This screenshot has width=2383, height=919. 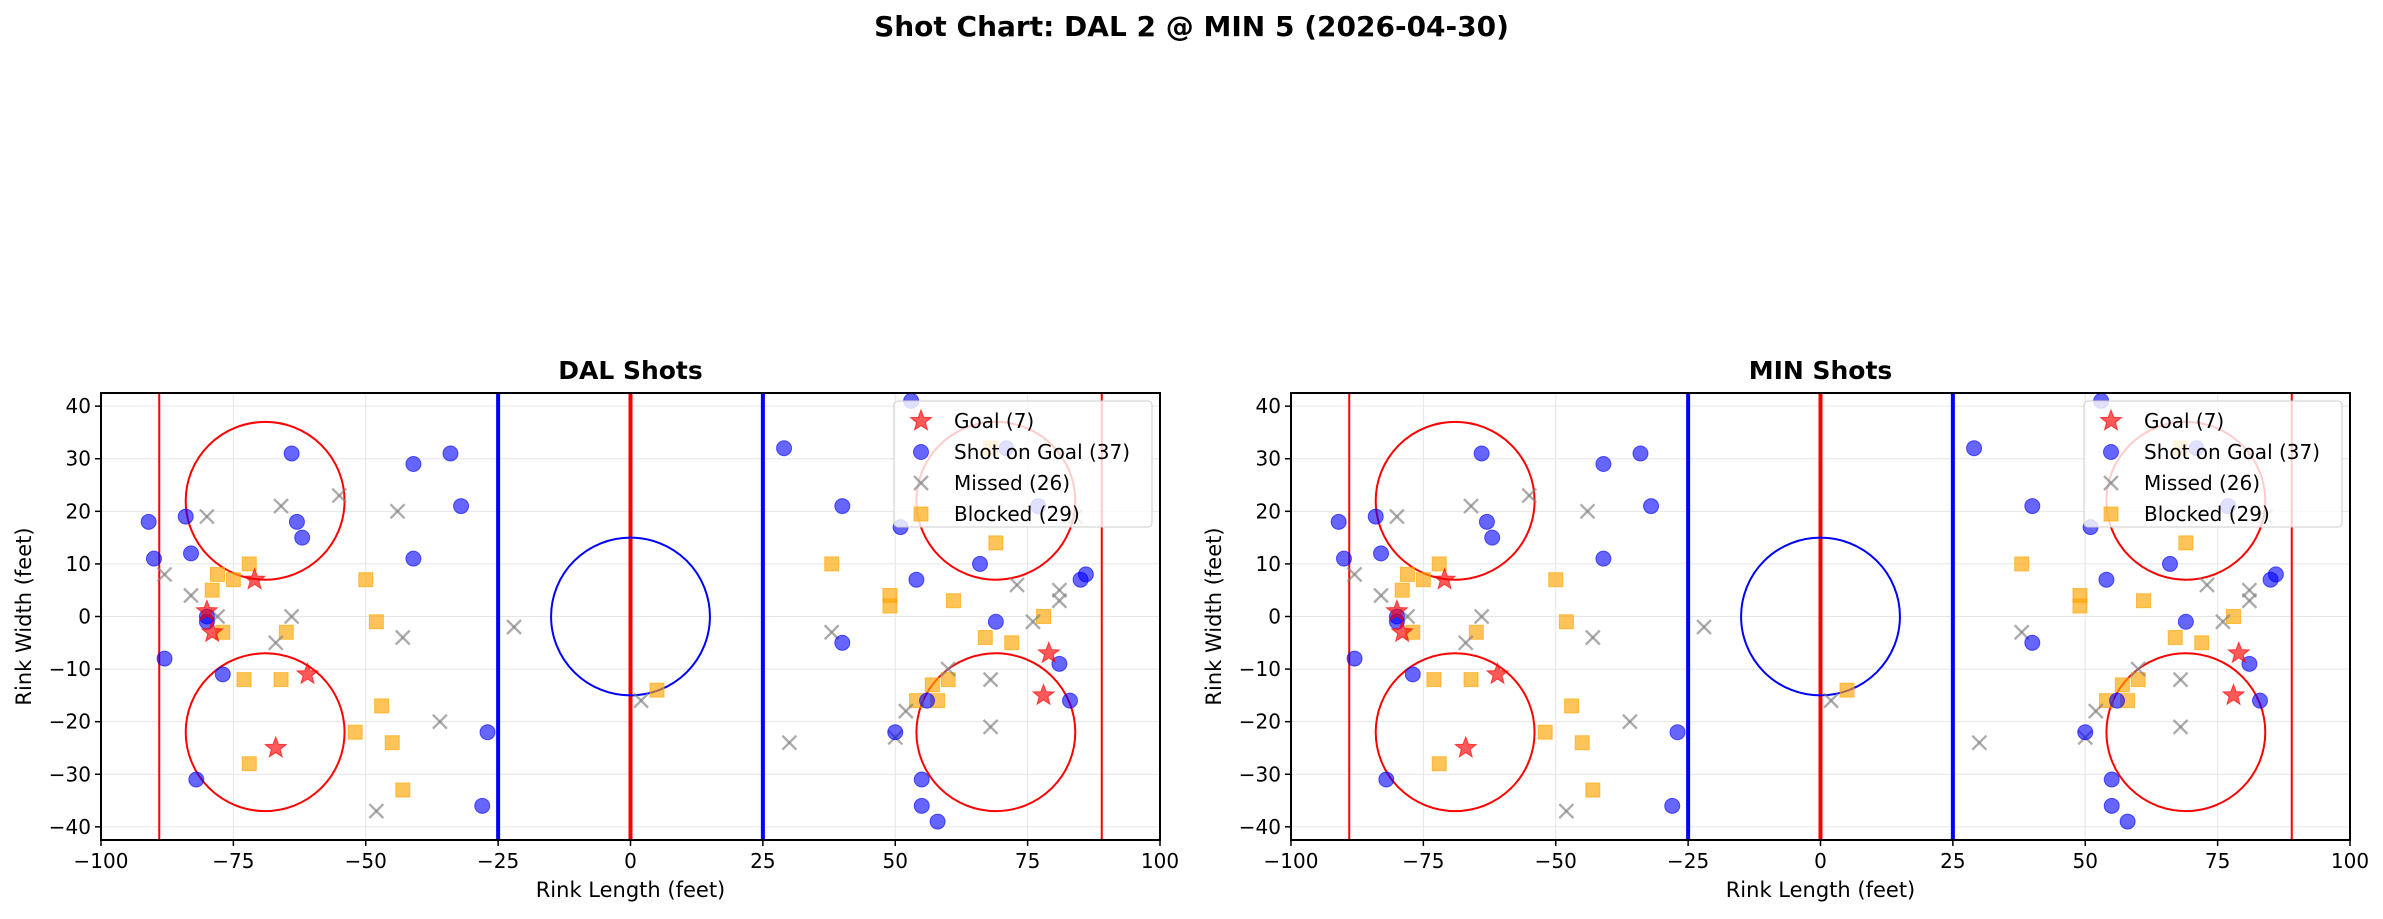 What do you see at coordinates (2213, 464) in the screenshot?
I see `legend-box` at bounding box center [2213, 464].